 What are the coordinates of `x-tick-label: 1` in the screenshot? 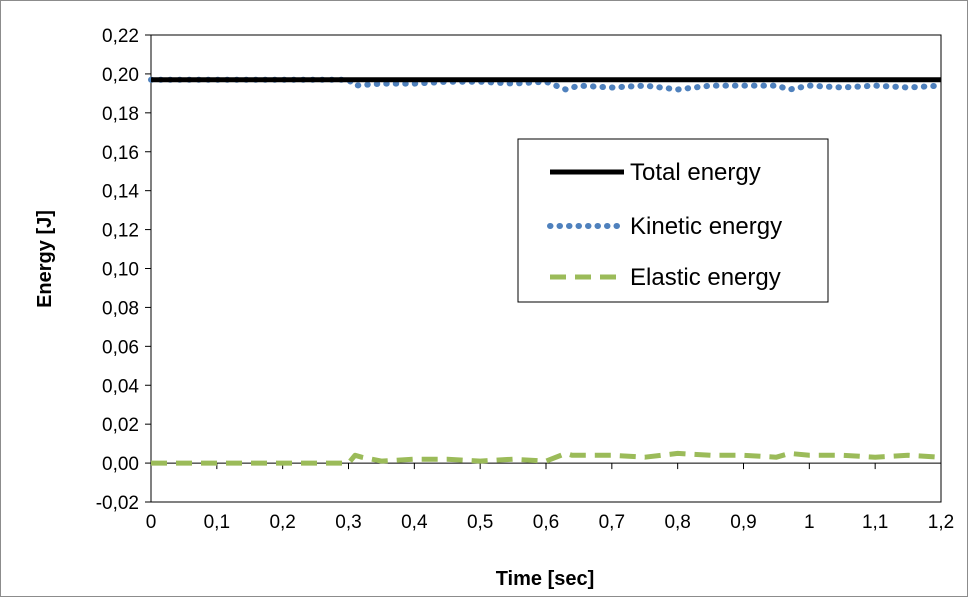 It's located at (809, 522).